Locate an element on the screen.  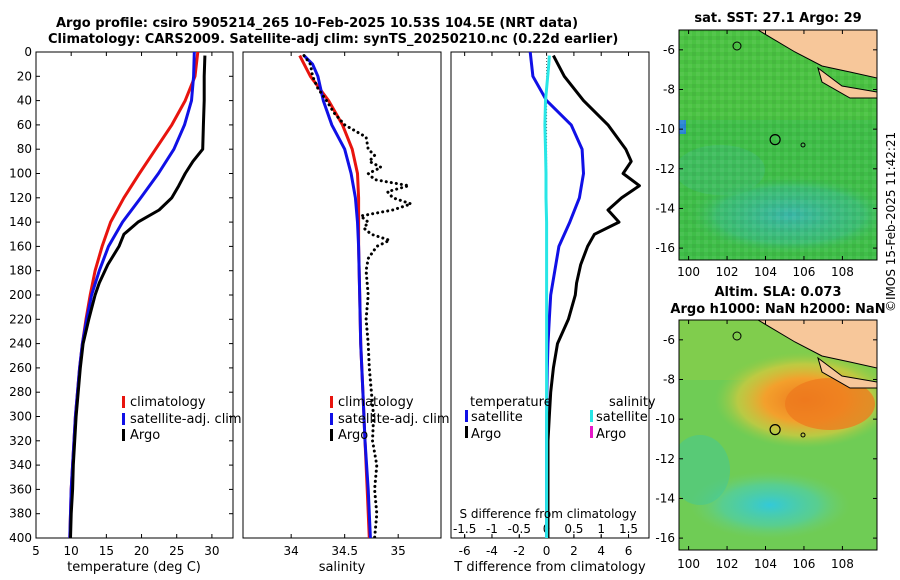
land-java is located at coordinates (847, 82).